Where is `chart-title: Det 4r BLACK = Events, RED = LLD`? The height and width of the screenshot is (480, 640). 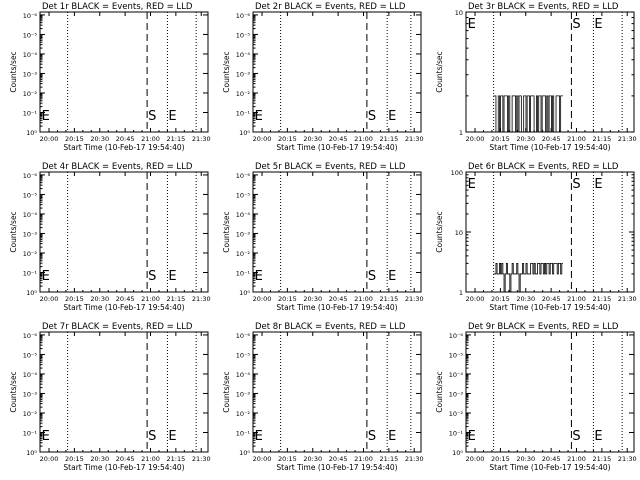
chart-title: Det 4r BLACK = Events, RED = LLD is located at coordinates (117, 167).